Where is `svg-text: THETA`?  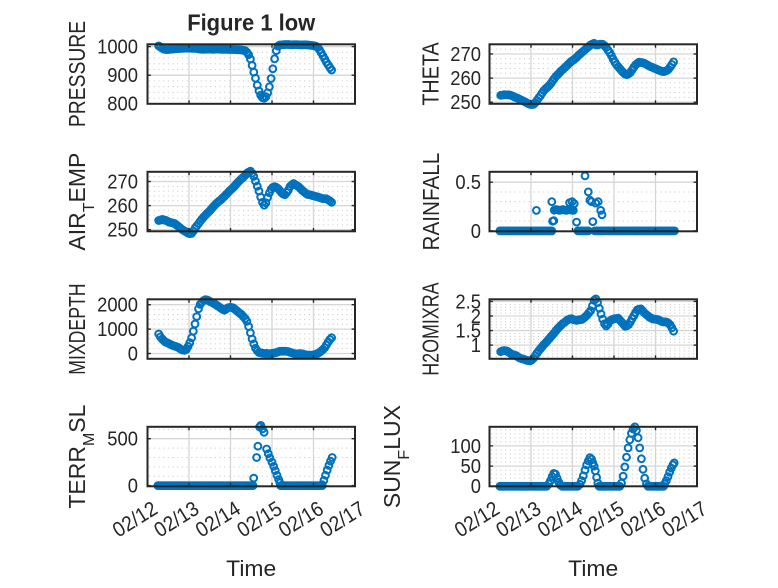
svg-text: THETA is located at coordinates (431, 74).